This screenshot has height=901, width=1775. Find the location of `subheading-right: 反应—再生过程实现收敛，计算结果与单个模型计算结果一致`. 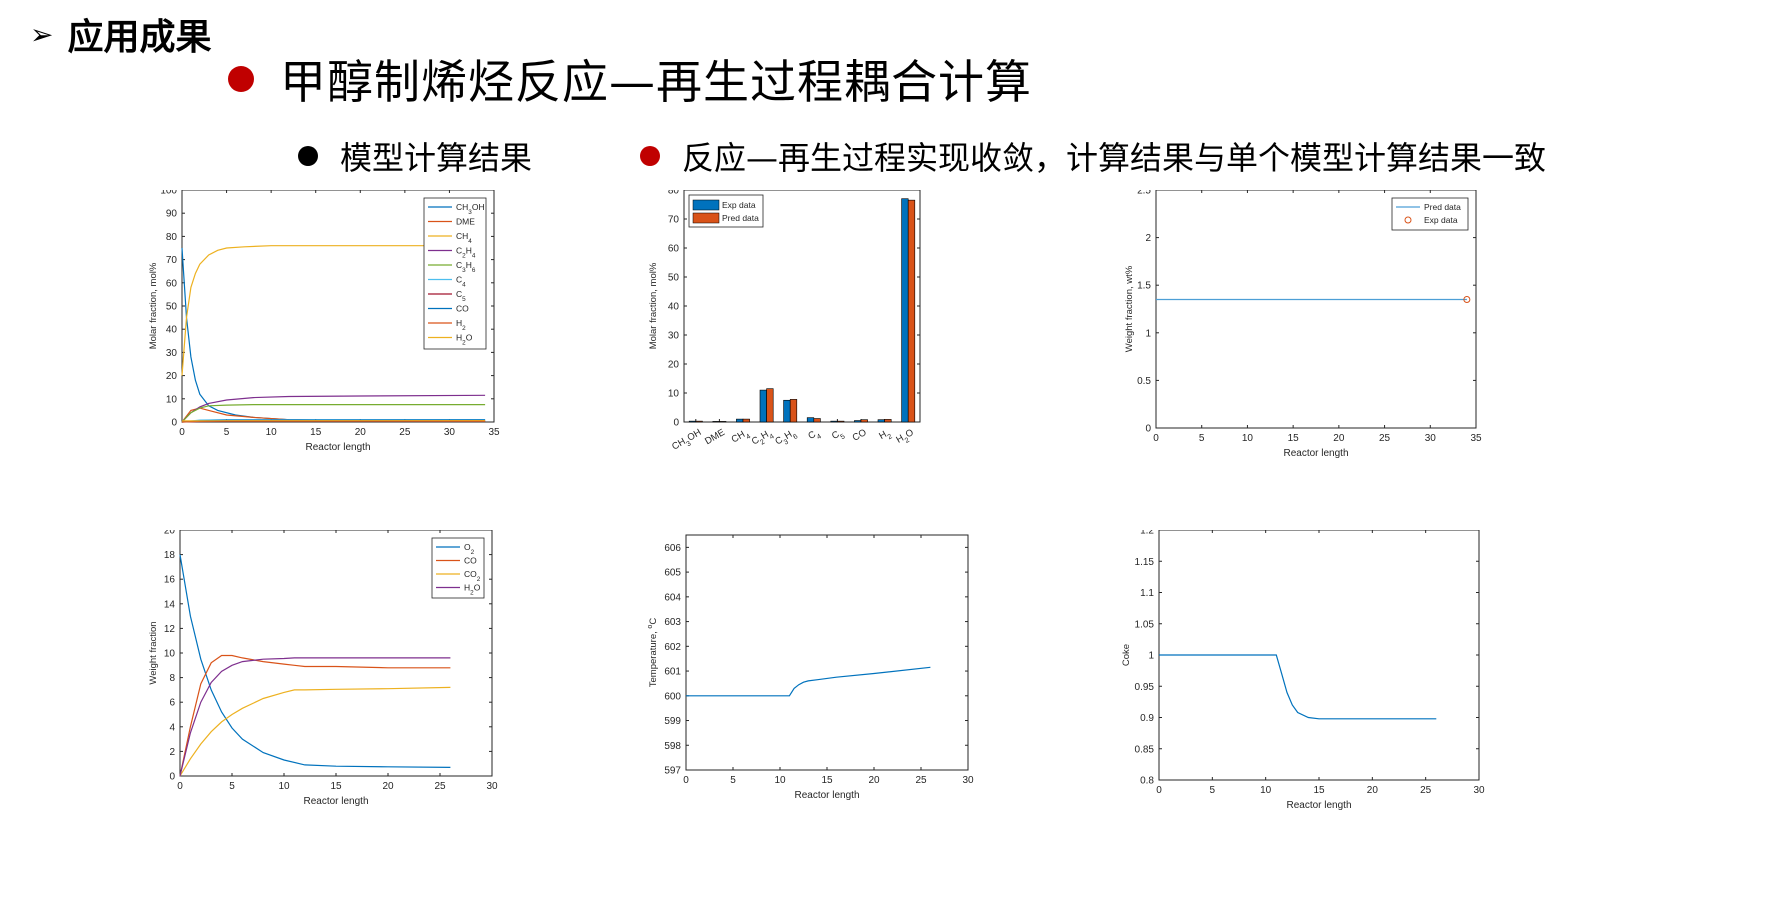

subheading-right: 反应—再生过程实现收敛，计算结果与单个模型计算结果一致 is located at coordinates (1093, 156).